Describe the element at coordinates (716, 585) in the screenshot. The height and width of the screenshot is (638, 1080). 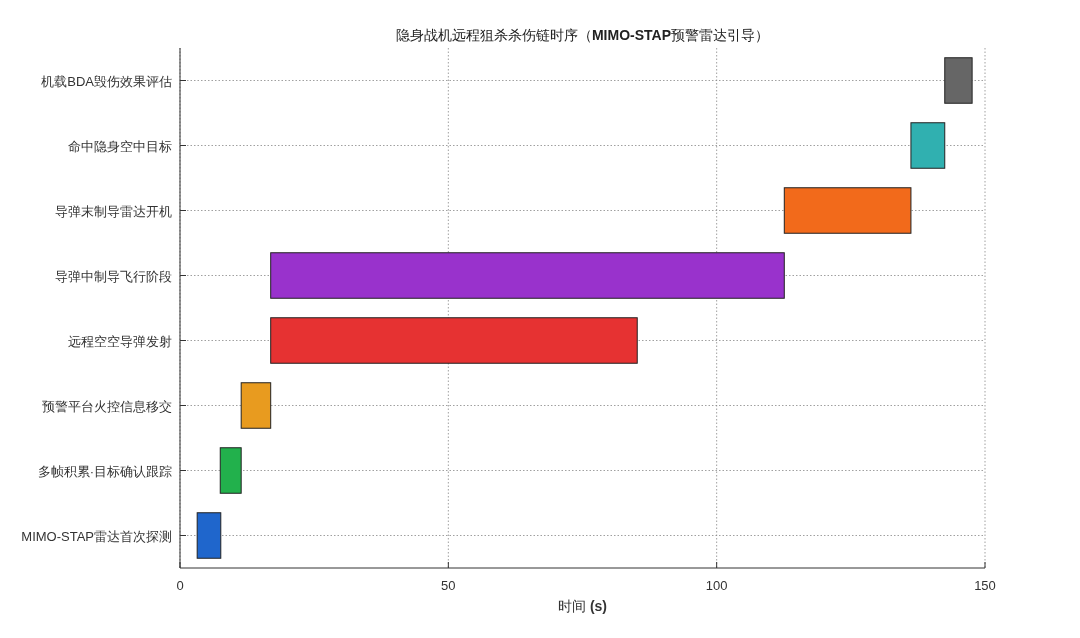
I see `x-tick-label: 100` at that location.